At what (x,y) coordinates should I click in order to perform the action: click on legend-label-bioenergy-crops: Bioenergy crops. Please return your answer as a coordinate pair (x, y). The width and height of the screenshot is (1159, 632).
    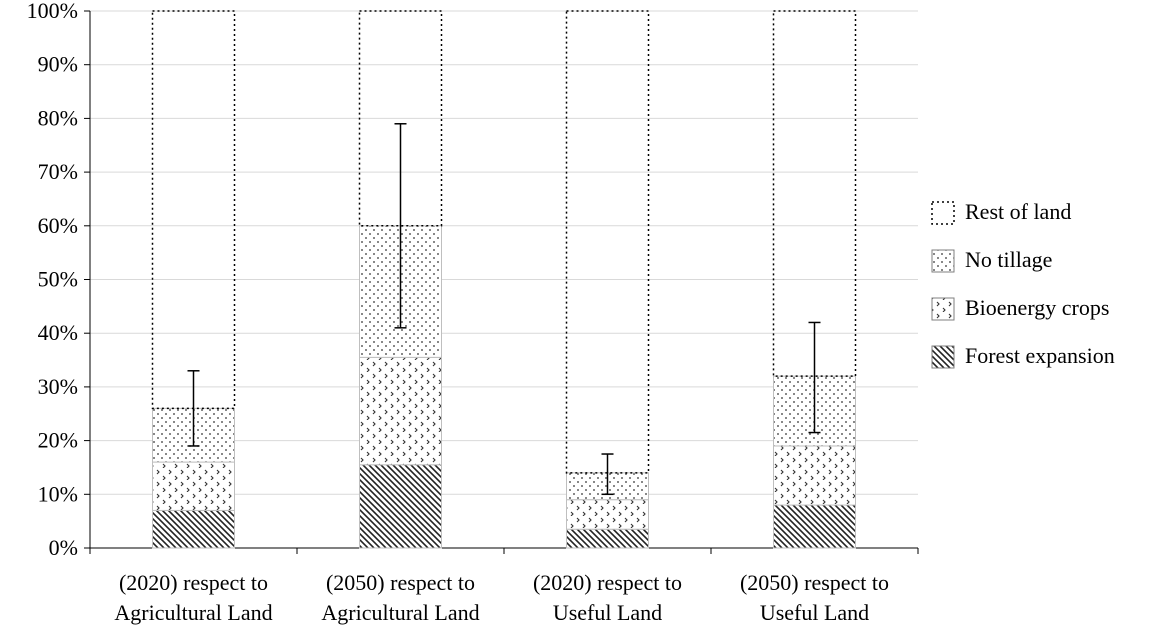
    Looking at the image, I should click on (1037, 307).